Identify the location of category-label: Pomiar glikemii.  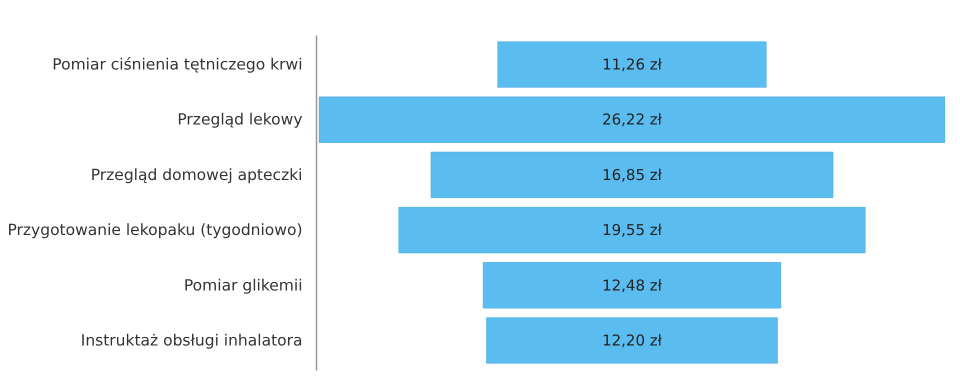
(243, 285).